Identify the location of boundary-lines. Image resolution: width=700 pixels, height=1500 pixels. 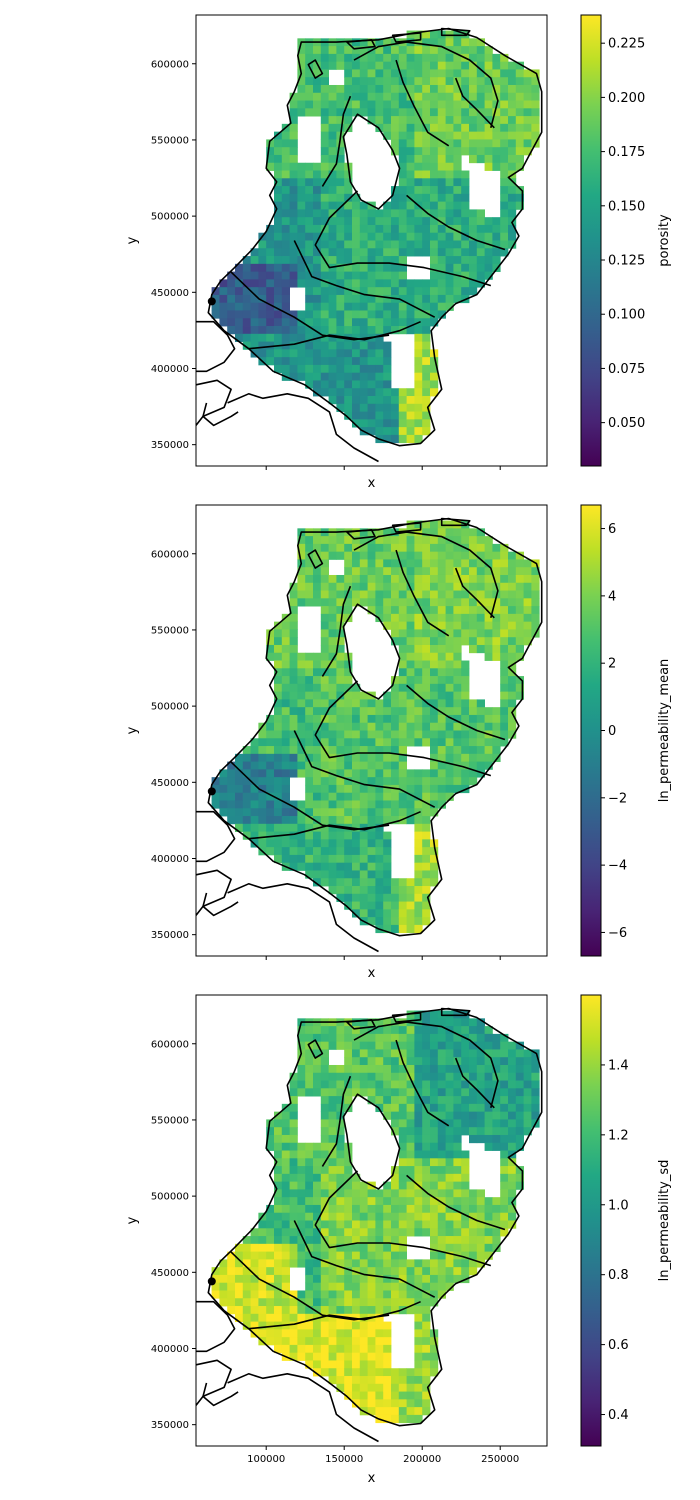
(369, 245).